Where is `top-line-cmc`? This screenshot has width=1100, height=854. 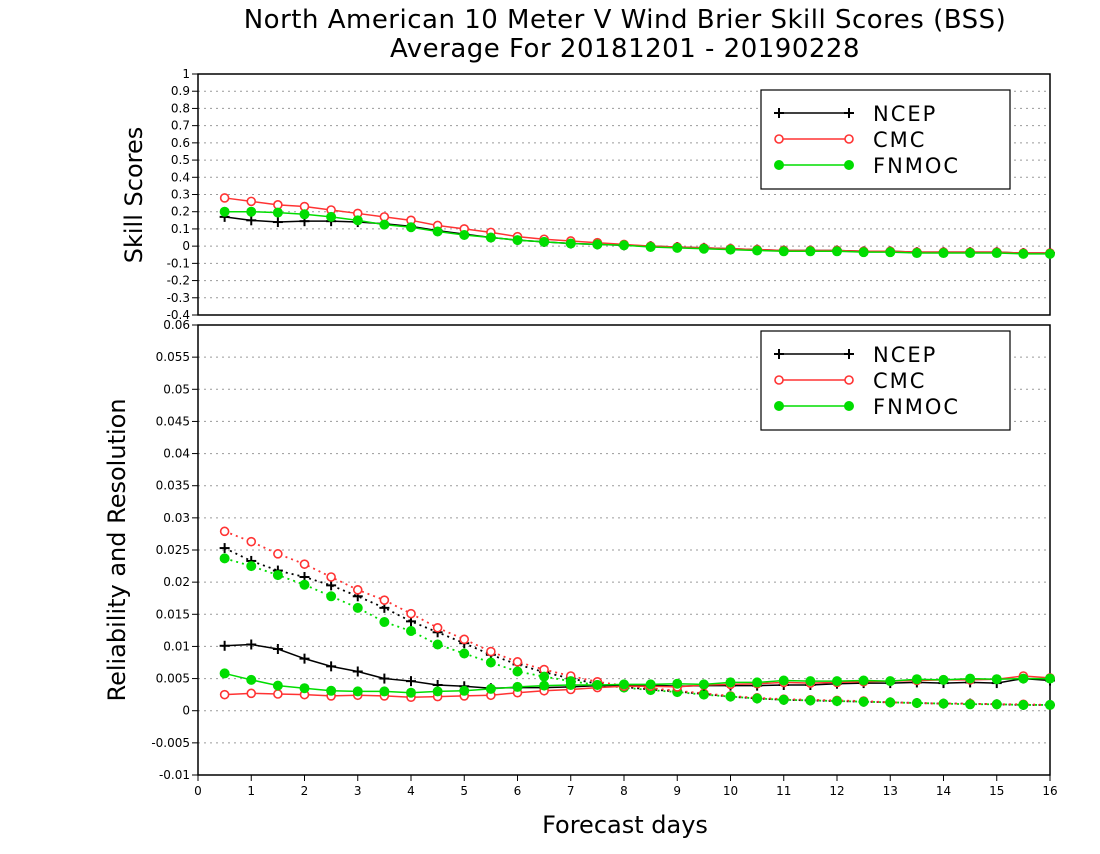
top-line-cmc is located at coordinates (637, 225).